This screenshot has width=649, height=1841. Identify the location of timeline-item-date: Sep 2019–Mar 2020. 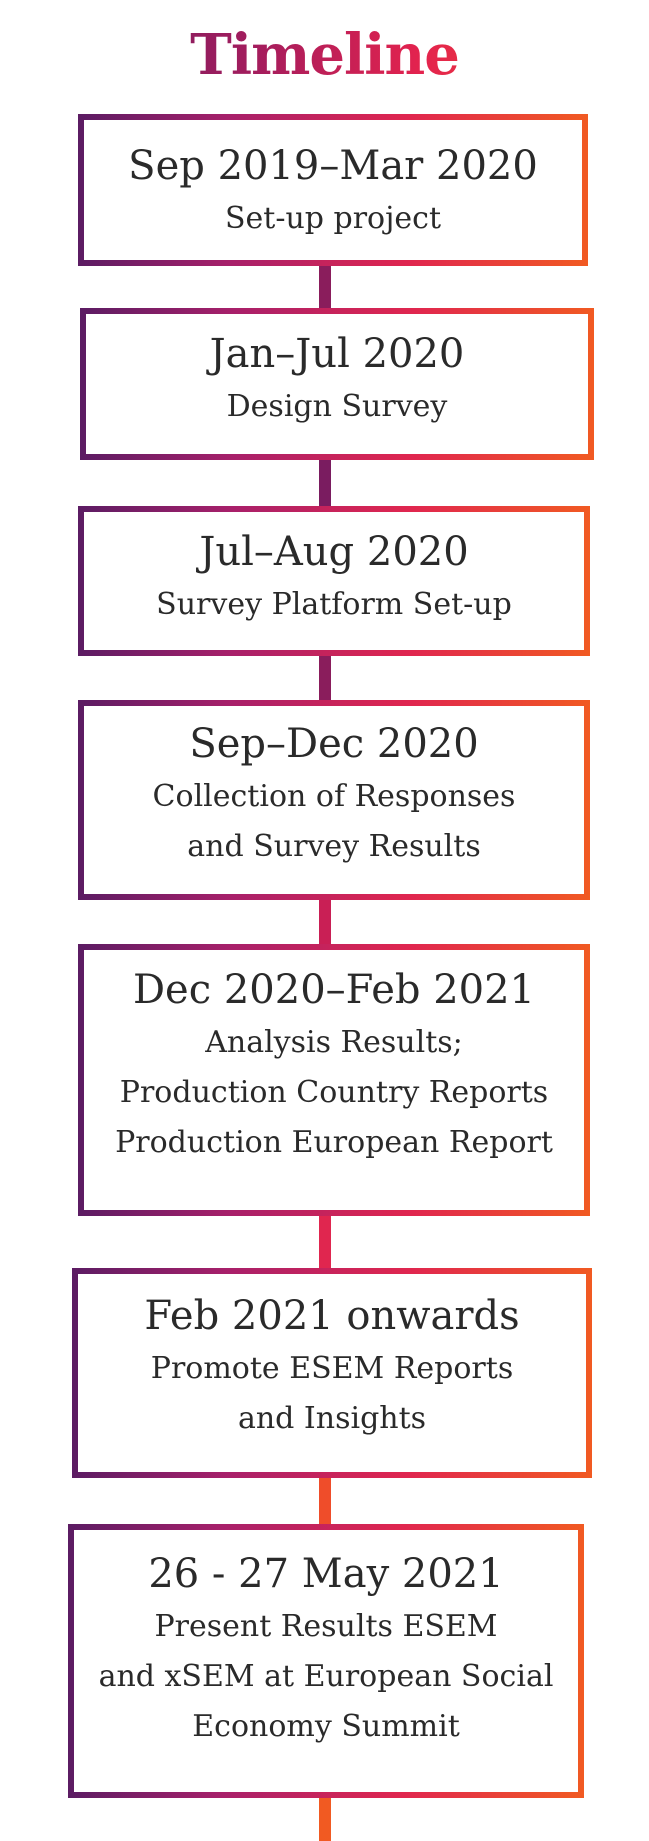
(333, 166).